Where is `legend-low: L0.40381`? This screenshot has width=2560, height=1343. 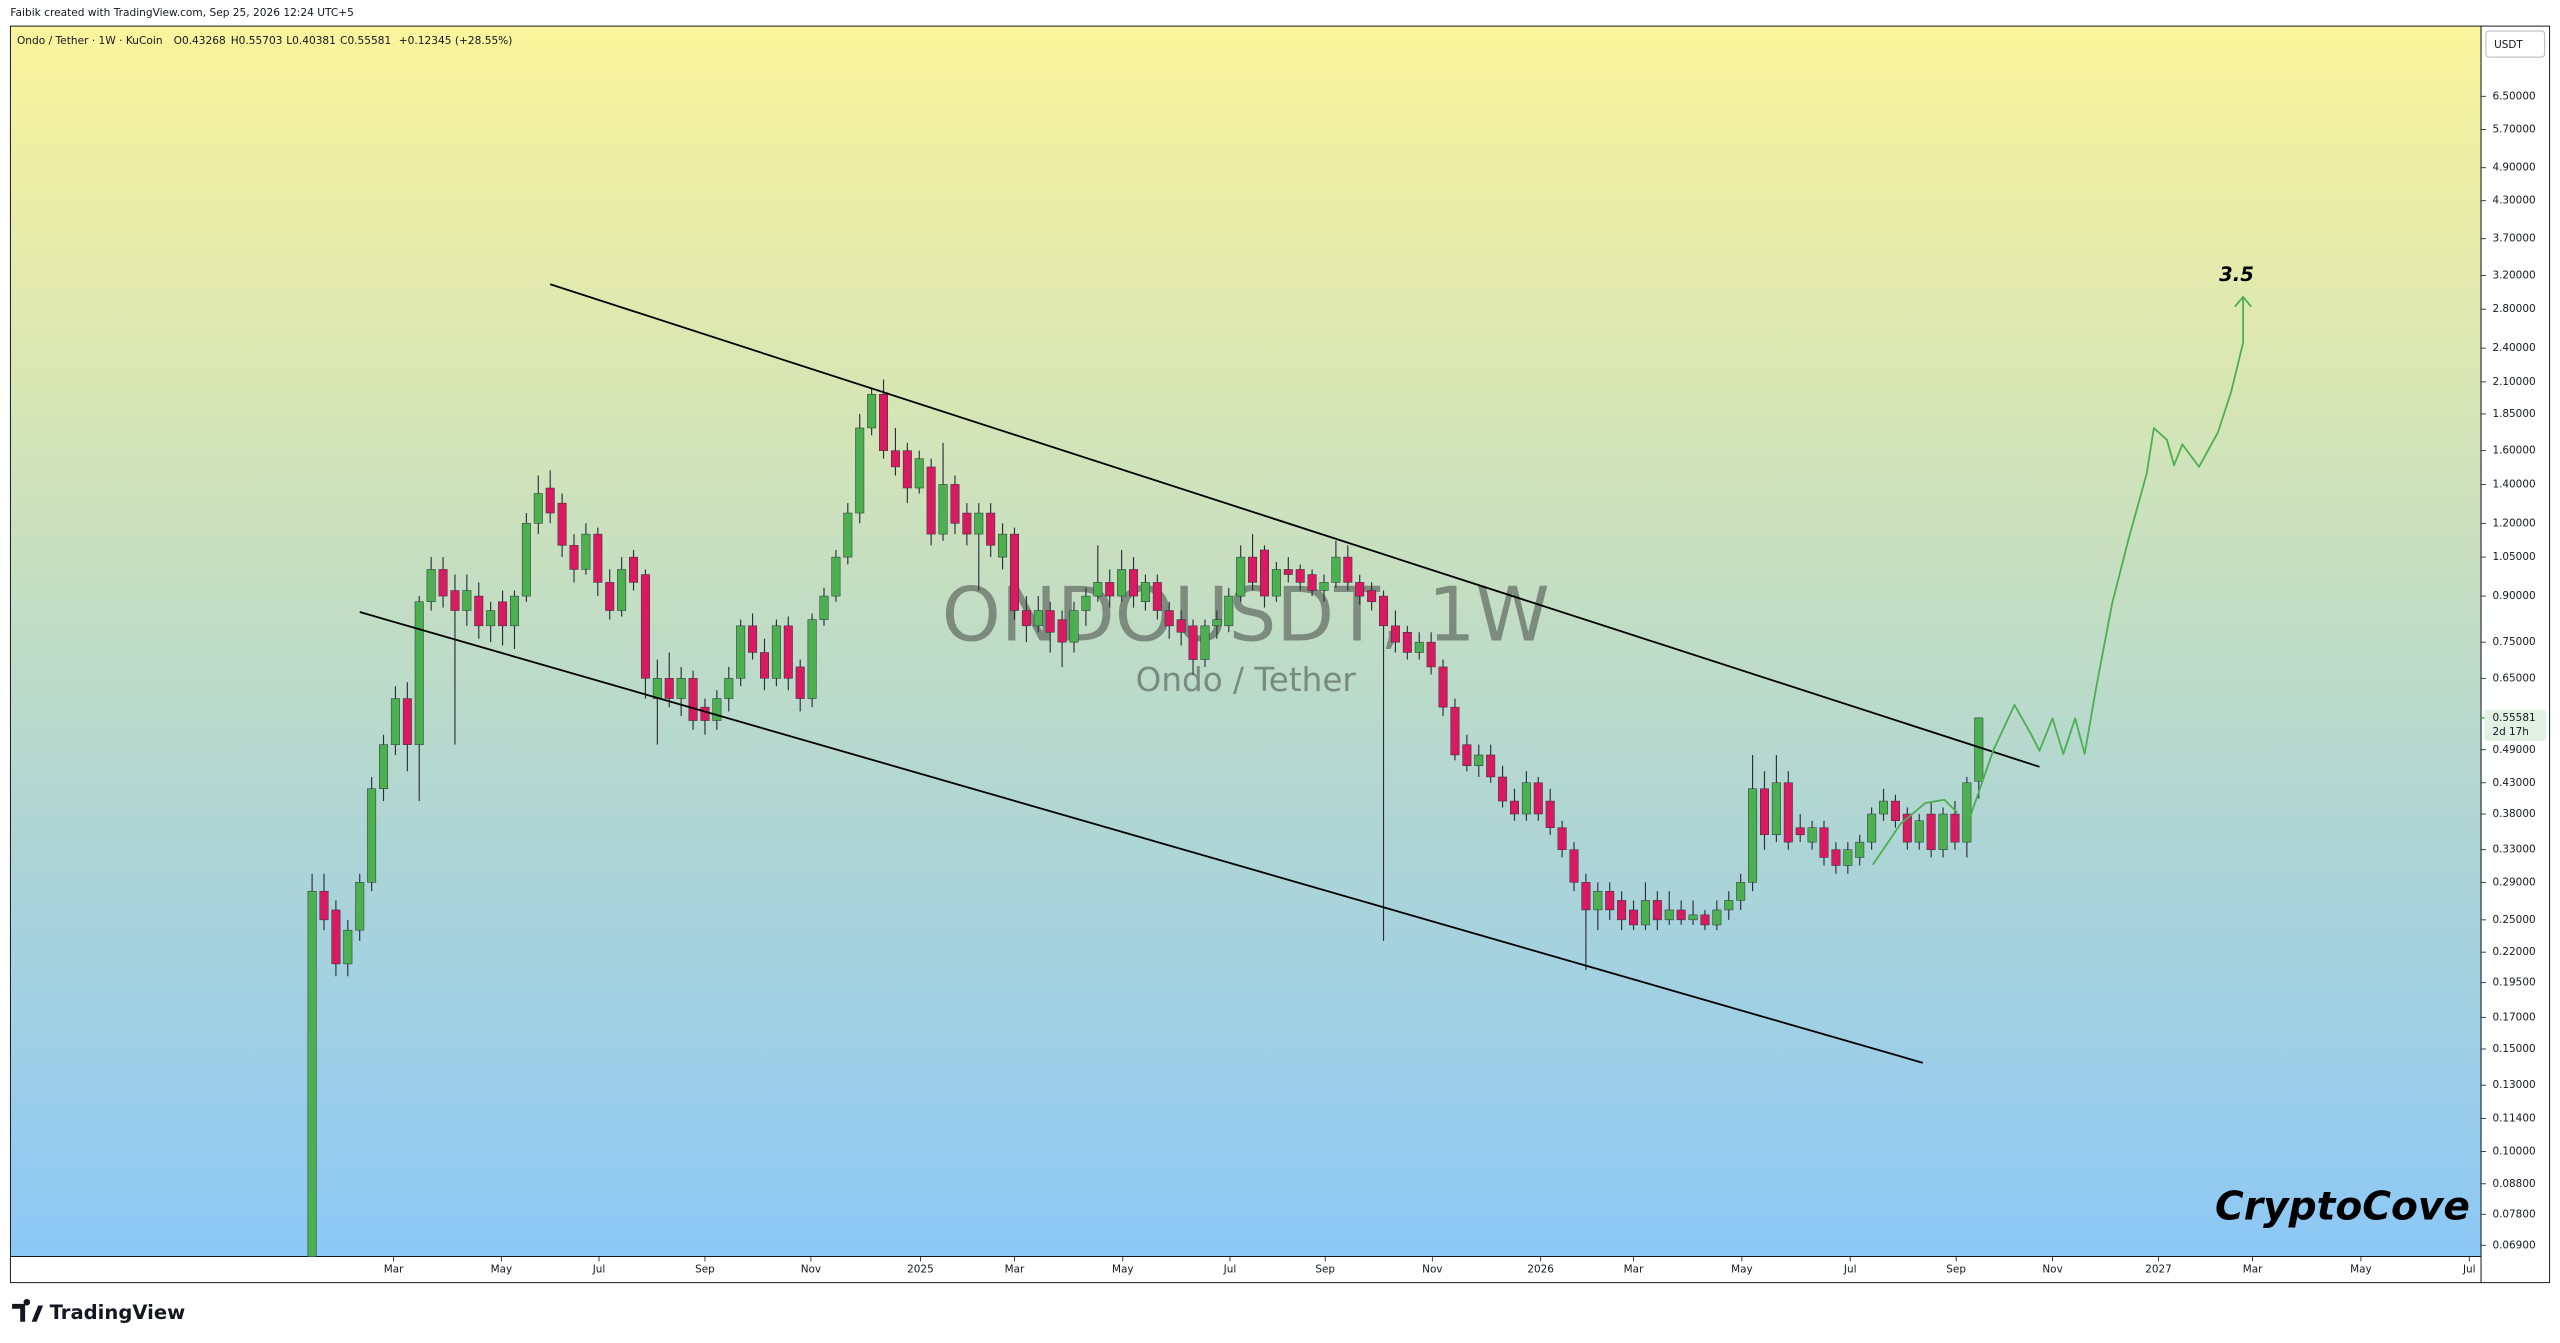
legend-low: L0.40381 is located at coordinates (311, 41).